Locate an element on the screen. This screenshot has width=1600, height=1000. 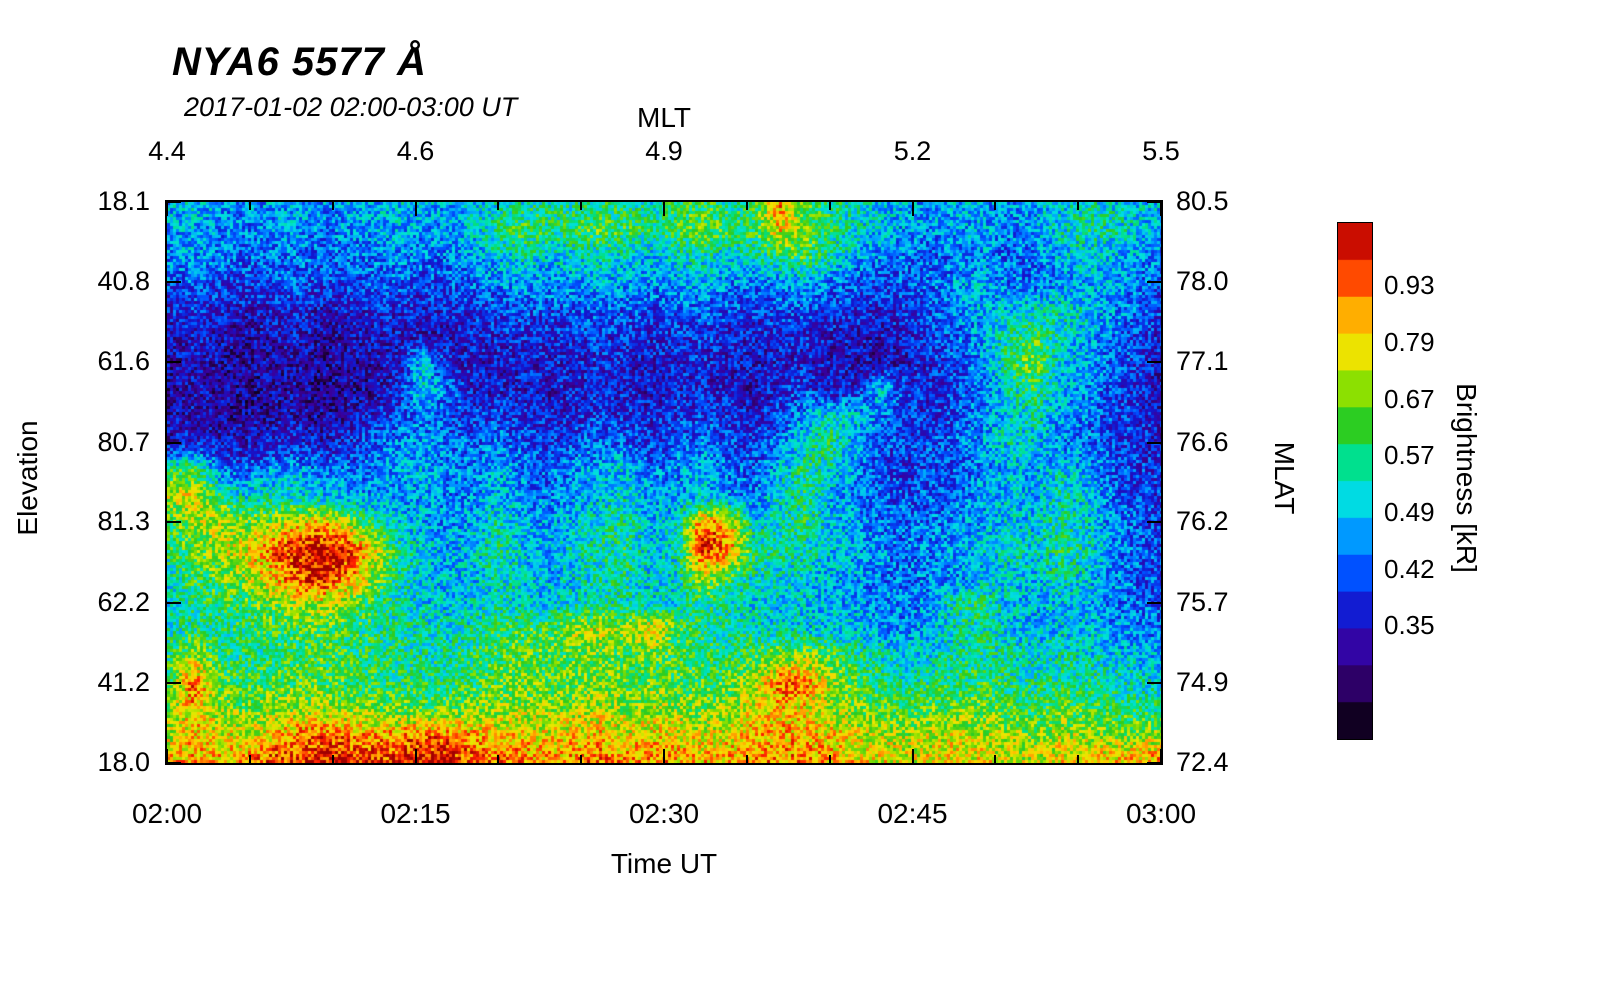
right-tick-label: 77.1 is located at coordinates (1202, 361).